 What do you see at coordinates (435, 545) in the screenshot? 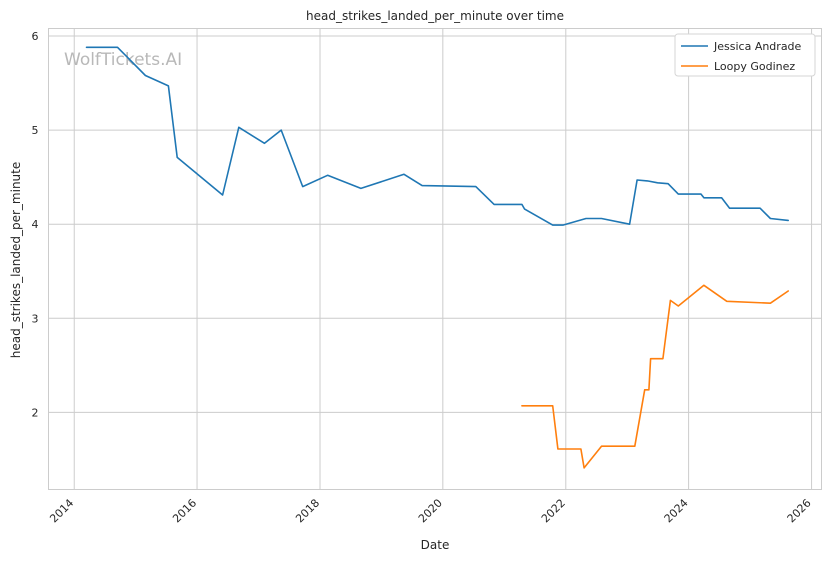
I see `x-axis-label: Date` at bounding box center [435, 545].